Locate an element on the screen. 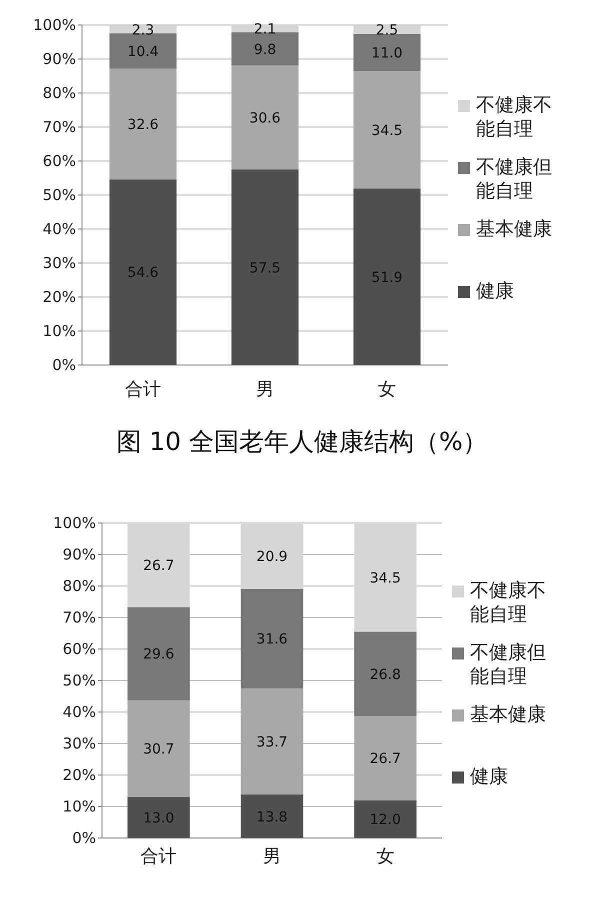 The width and height of the screenshot is (605, 898). data-label: 57.5 is located at coordinates (265, 268).